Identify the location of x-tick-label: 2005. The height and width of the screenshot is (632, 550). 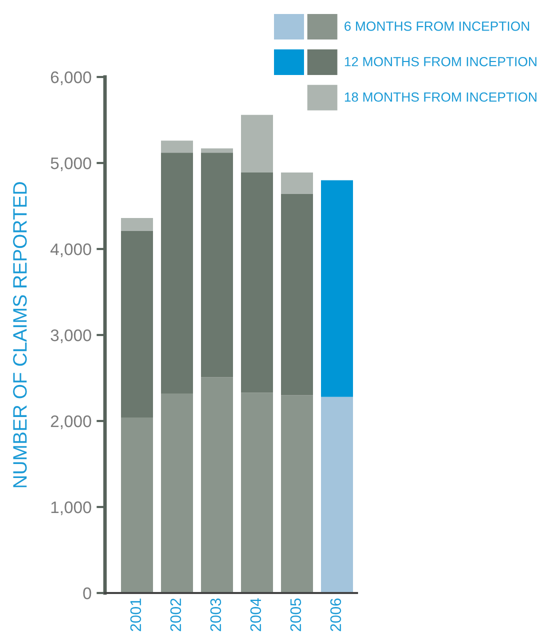
(296, 615).